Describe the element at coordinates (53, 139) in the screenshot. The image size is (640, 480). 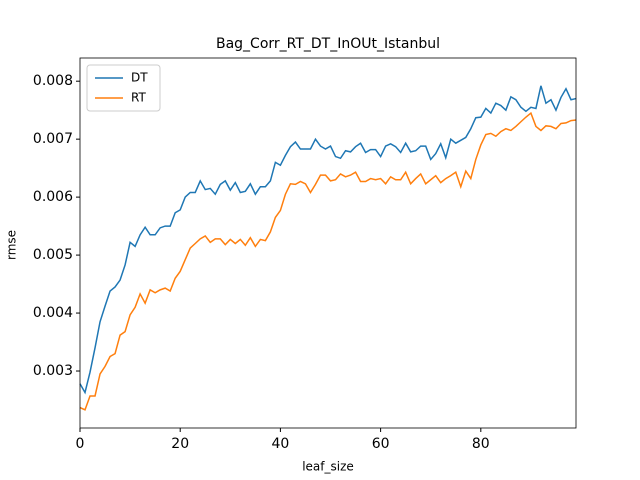
I see `y-tick-label: 0.007` at that location.